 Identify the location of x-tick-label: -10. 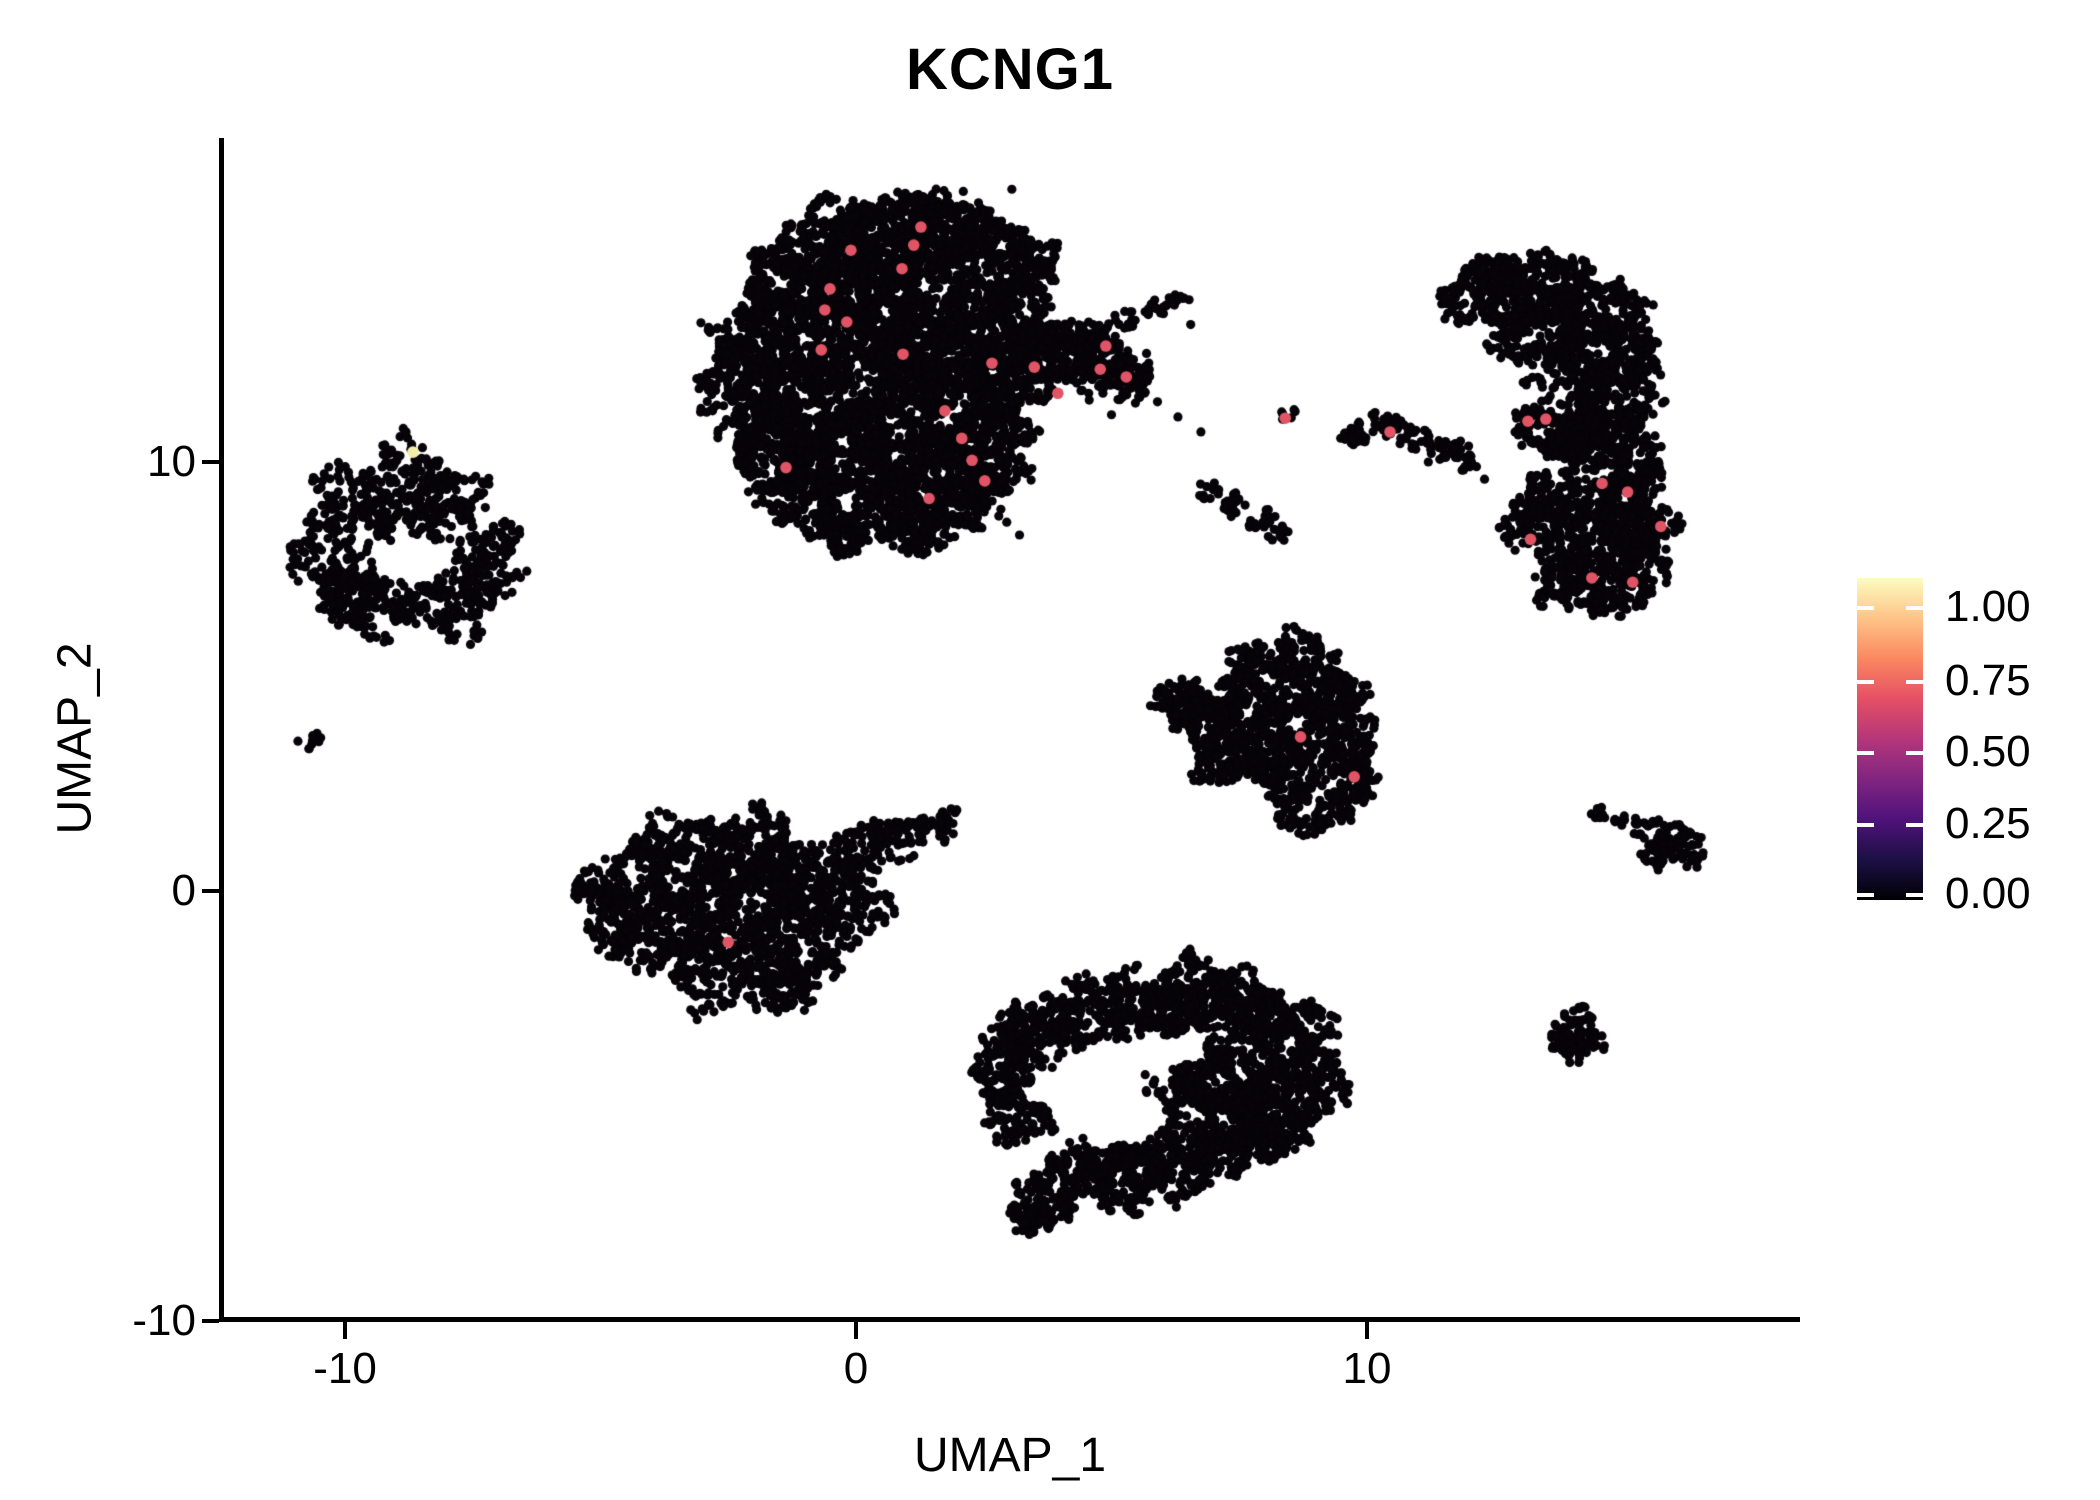
(345, 1368).